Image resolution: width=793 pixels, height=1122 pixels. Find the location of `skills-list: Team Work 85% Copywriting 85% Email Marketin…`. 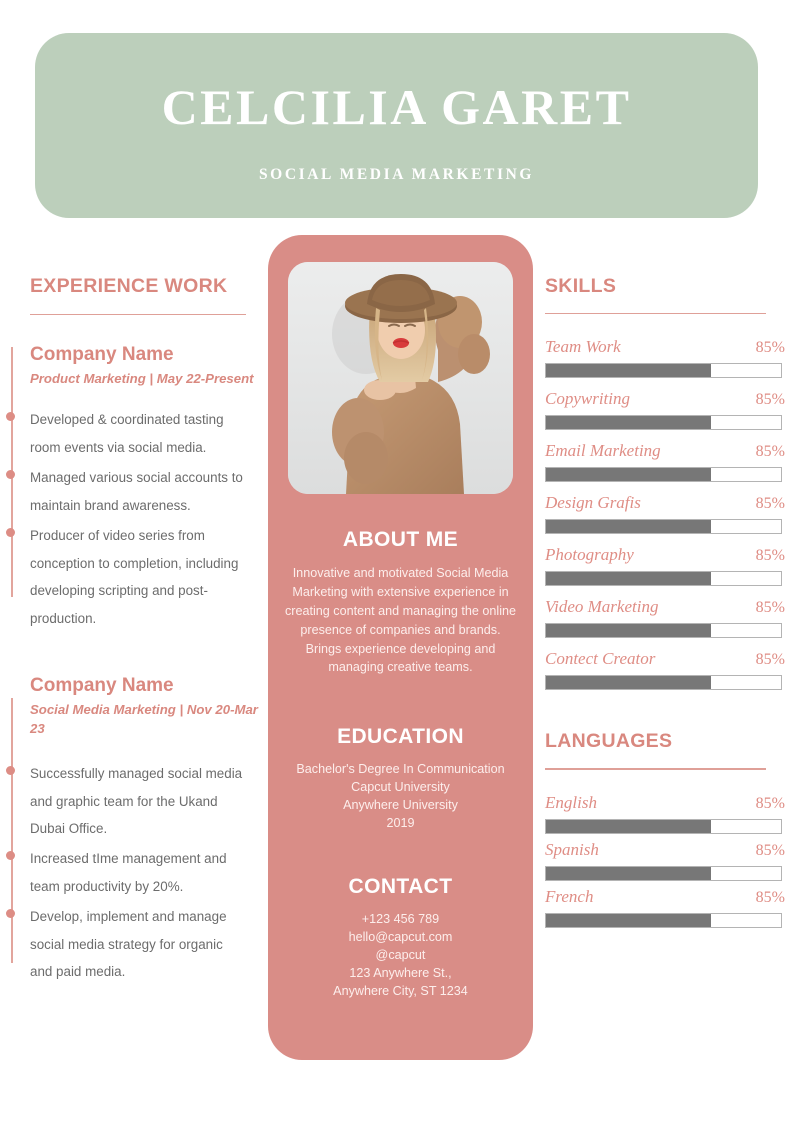

skills-list: Team Work 85% Copywriting 85% Email Marketin… is located at coordinates (665, 514).